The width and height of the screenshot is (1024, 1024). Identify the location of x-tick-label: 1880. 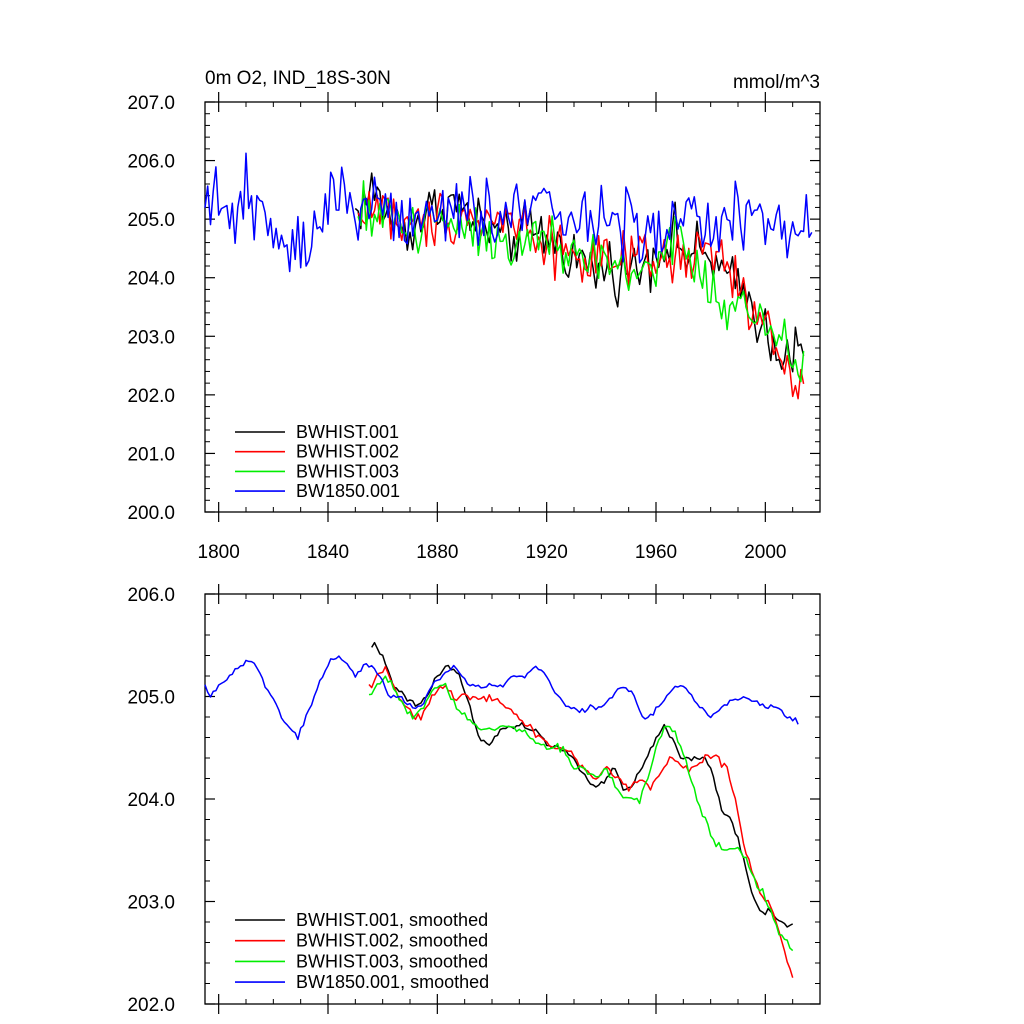
(437, 552).